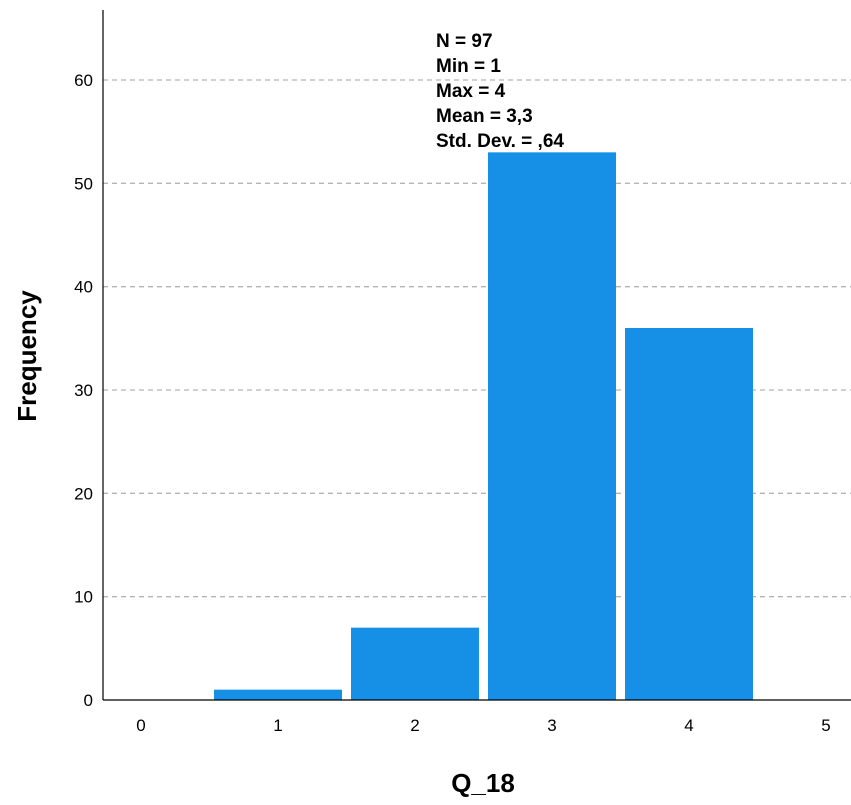  Describe the element at coordinates (500, 141) in the screenshot. I see `stat-line: Std. Dev. = ,64` at that location.